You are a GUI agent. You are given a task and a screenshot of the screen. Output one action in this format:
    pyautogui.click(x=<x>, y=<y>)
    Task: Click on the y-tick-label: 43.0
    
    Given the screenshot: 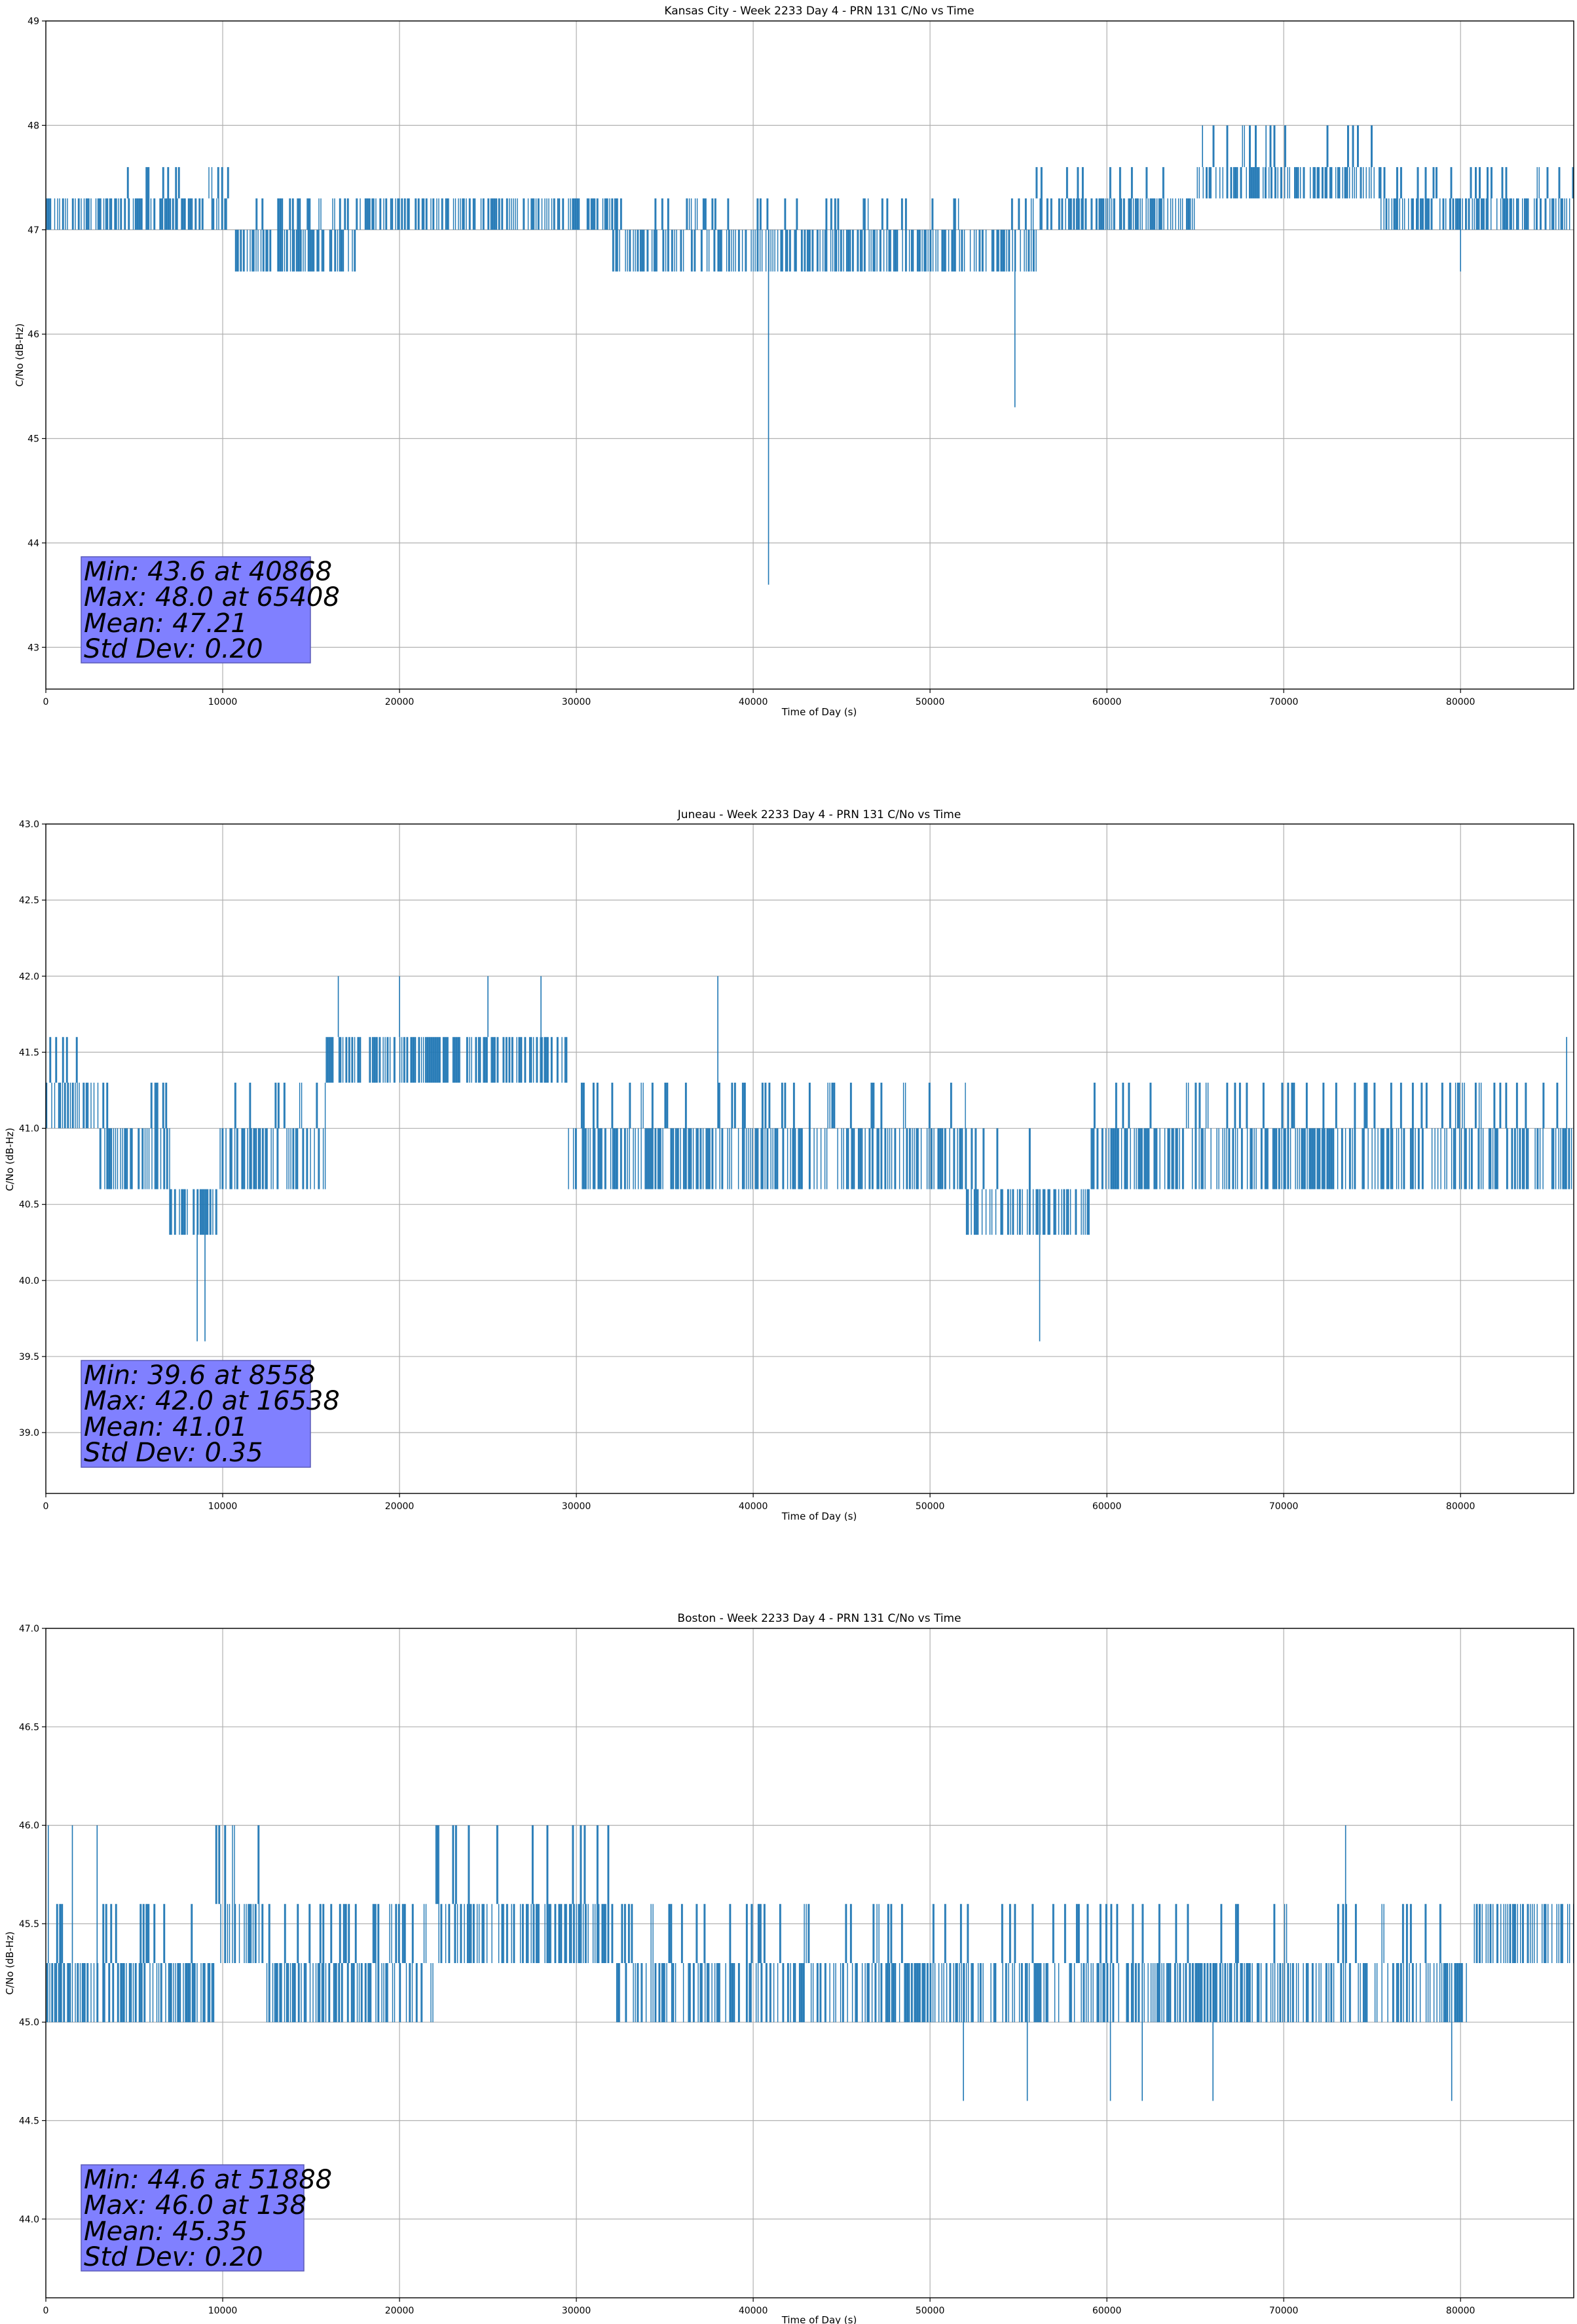 What is the action you would take?
    pyautogui.click(x=29, y=824)
    